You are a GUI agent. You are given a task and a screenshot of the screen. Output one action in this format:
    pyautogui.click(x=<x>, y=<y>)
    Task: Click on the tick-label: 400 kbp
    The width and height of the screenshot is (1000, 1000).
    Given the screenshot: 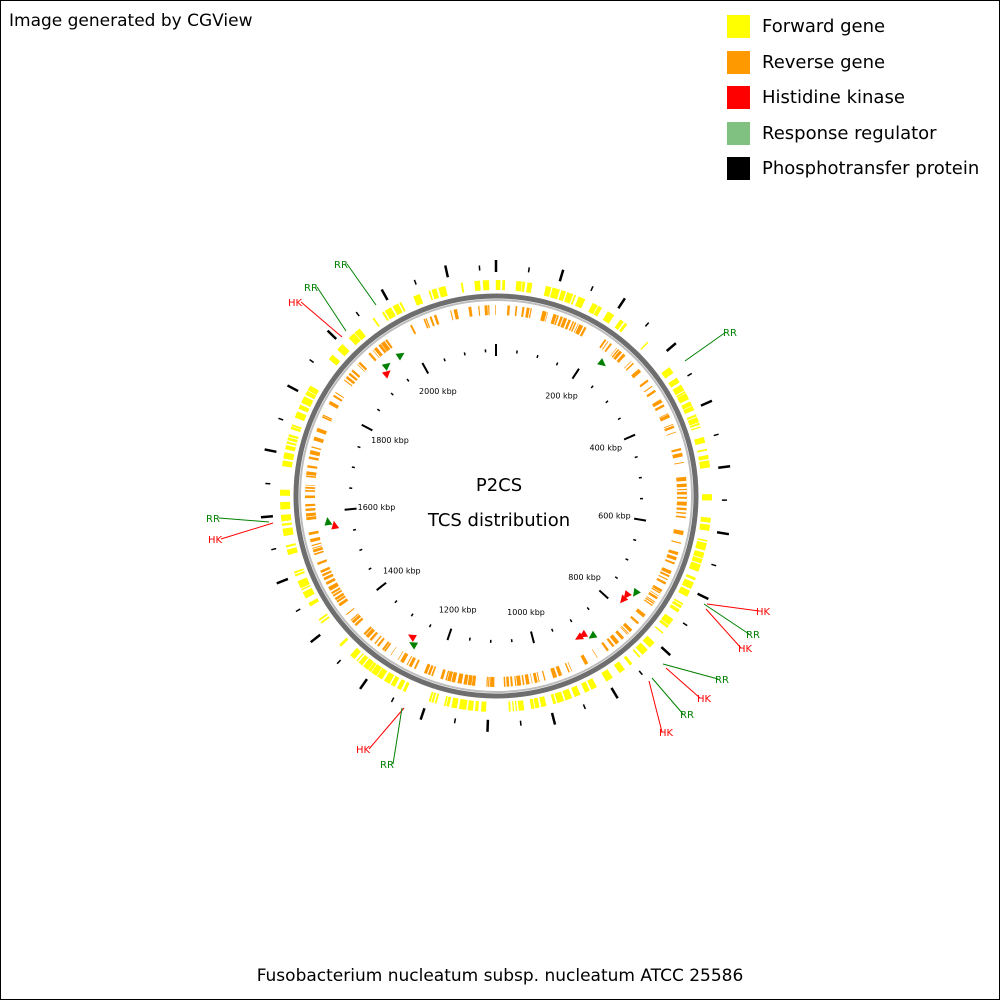 What is the action you would take?
    pyautogui.click(x=605, y=448)
    